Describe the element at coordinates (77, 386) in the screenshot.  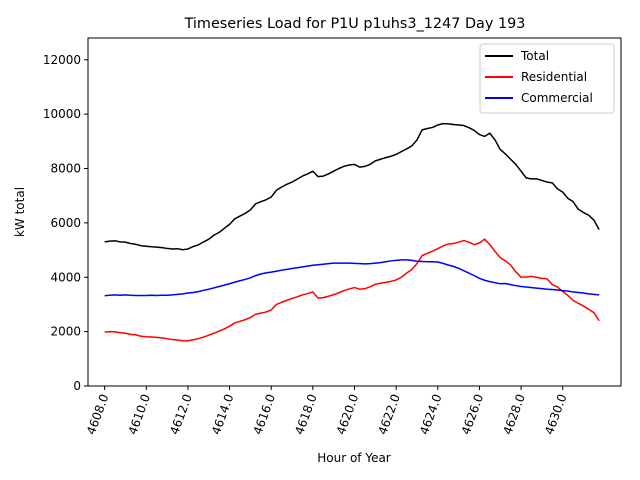
I see `y-tick-label: 0` at that location.